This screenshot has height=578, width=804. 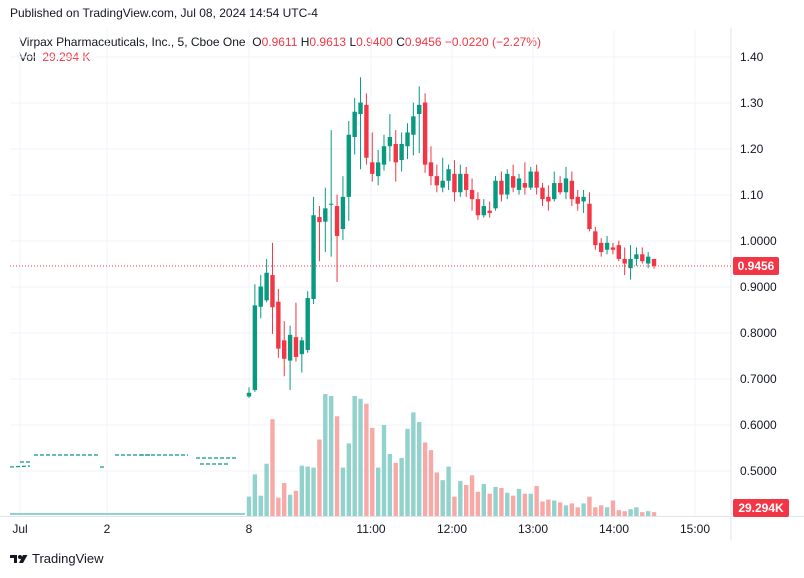 What do you see at coordinates (492, 42) in the screenshot?
I see `change-value: −0.0220 (−2.27%)` at bounding box center [492, 42].